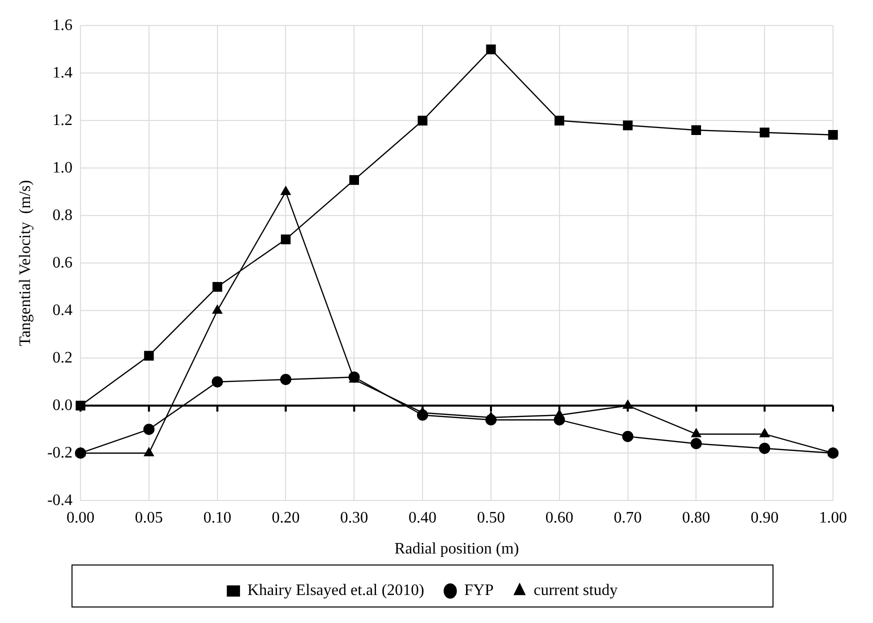 This screenshot has height=623, width=873. I want to click on x-tick-label: 1.00, so click(833, 517).